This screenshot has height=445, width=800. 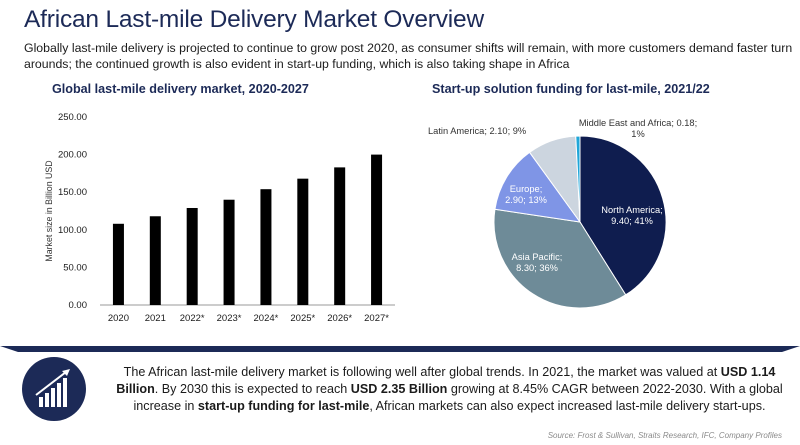 What do you see at coordinates (339, 318) in the screenshot?
I see `x-tick-label: 2026*` at bounding box center [339, 318].